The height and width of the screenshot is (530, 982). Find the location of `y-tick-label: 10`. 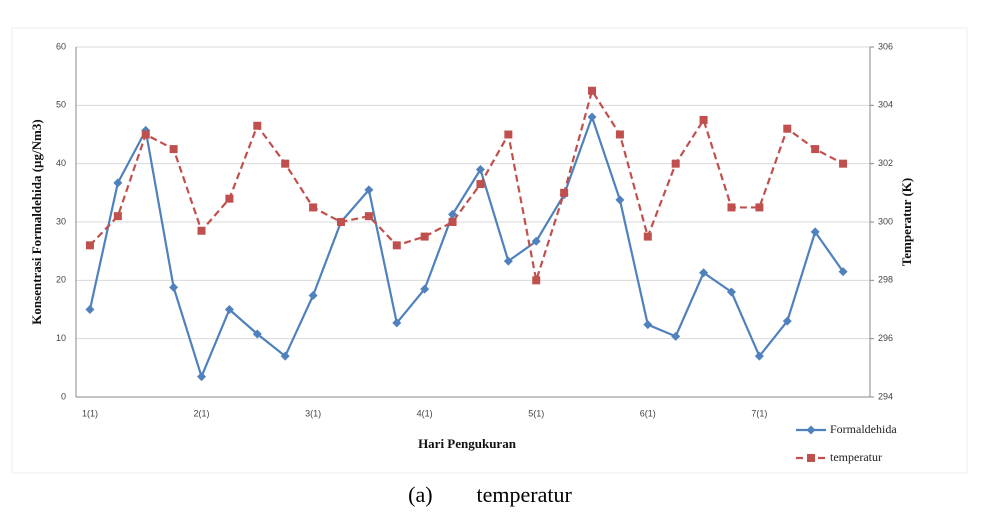

y-tick-label: 10 is located at coordinates (61, 338).